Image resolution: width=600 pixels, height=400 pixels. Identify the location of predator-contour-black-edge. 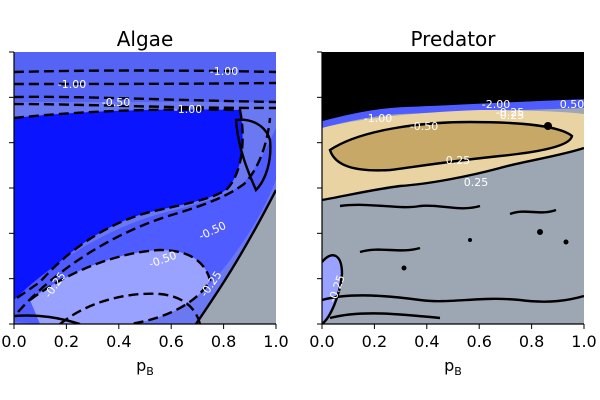
(453, 109).